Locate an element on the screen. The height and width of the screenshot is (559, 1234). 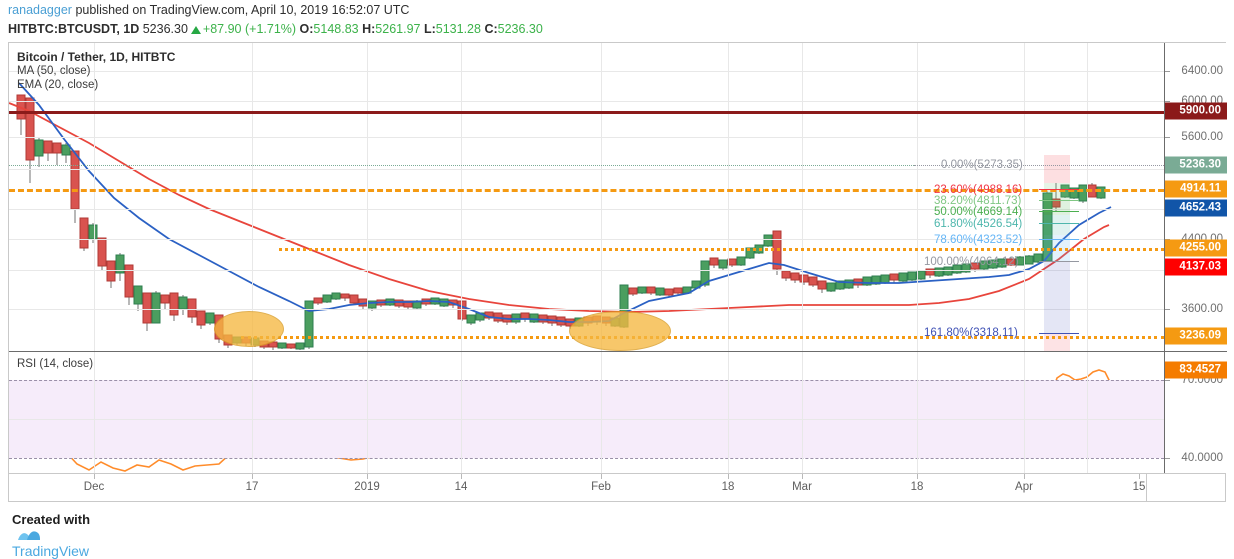
time-label: 17 is located at coordinates (252, 487).